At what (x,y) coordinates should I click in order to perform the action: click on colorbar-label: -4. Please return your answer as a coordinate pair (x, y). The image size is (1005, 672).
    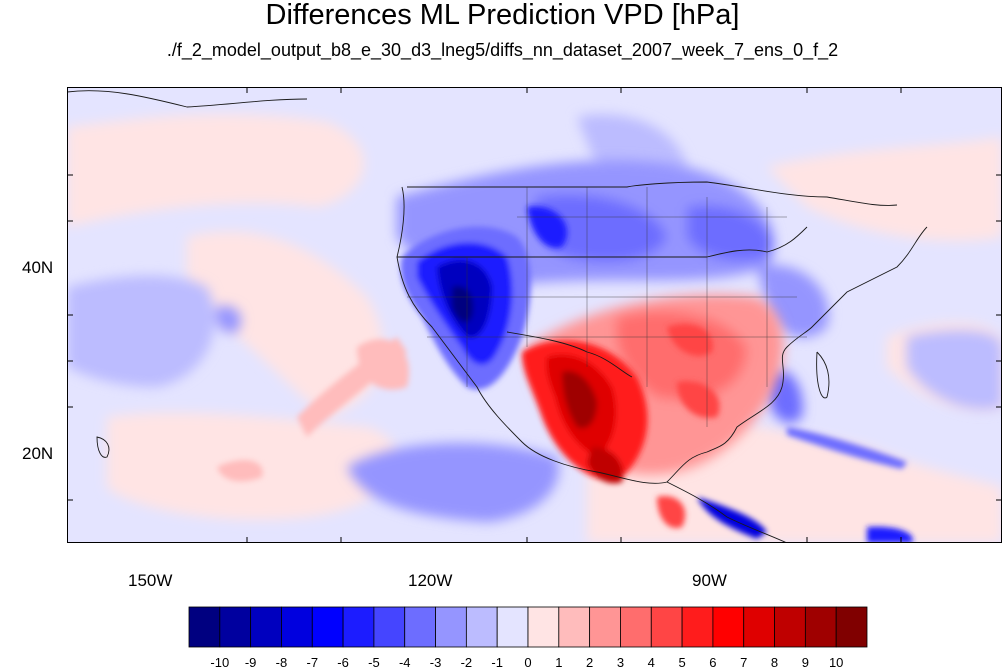
    Looking at the image, I should click on (404, 662).